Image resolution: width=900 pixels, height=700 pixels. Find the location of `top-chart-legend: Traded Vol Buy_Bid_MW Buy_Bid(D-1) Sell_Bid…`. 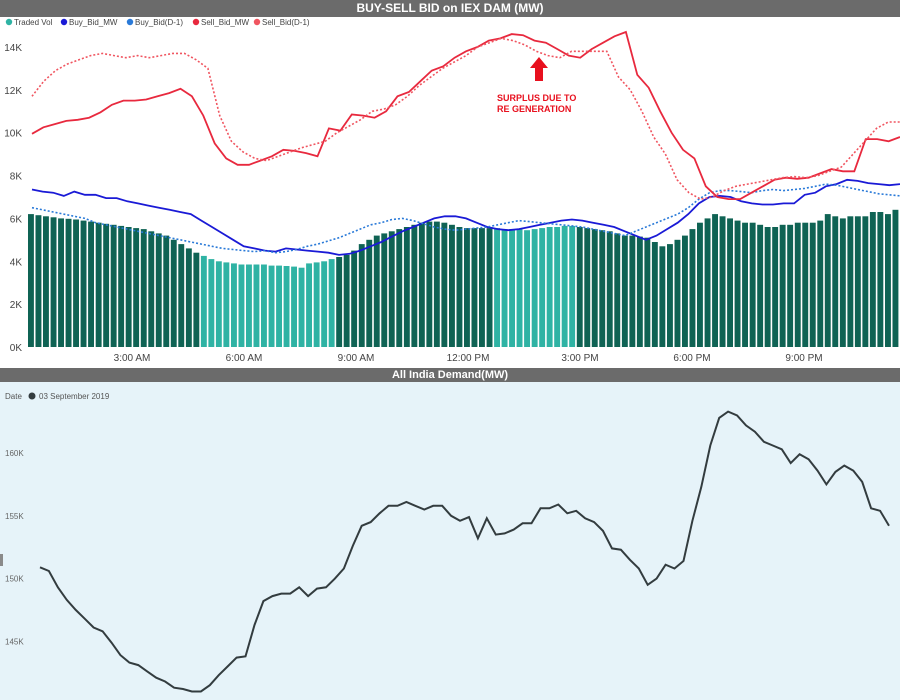

top-chart-legend: Traded Vol Buy_Bid_MW Buy_Bid(D-1) Sell_Bid… is located at coordinates (157, 22).